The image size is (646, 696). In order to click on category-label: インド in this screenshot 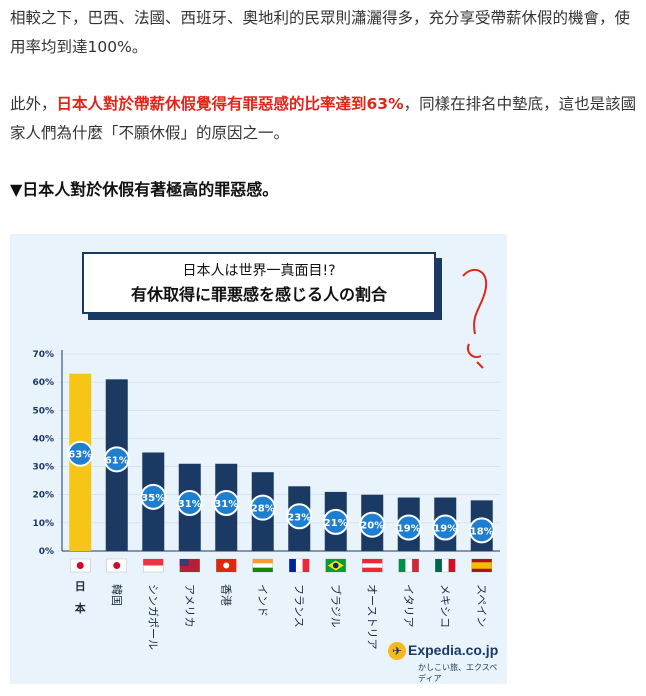, I will do `click(262, 600)`.